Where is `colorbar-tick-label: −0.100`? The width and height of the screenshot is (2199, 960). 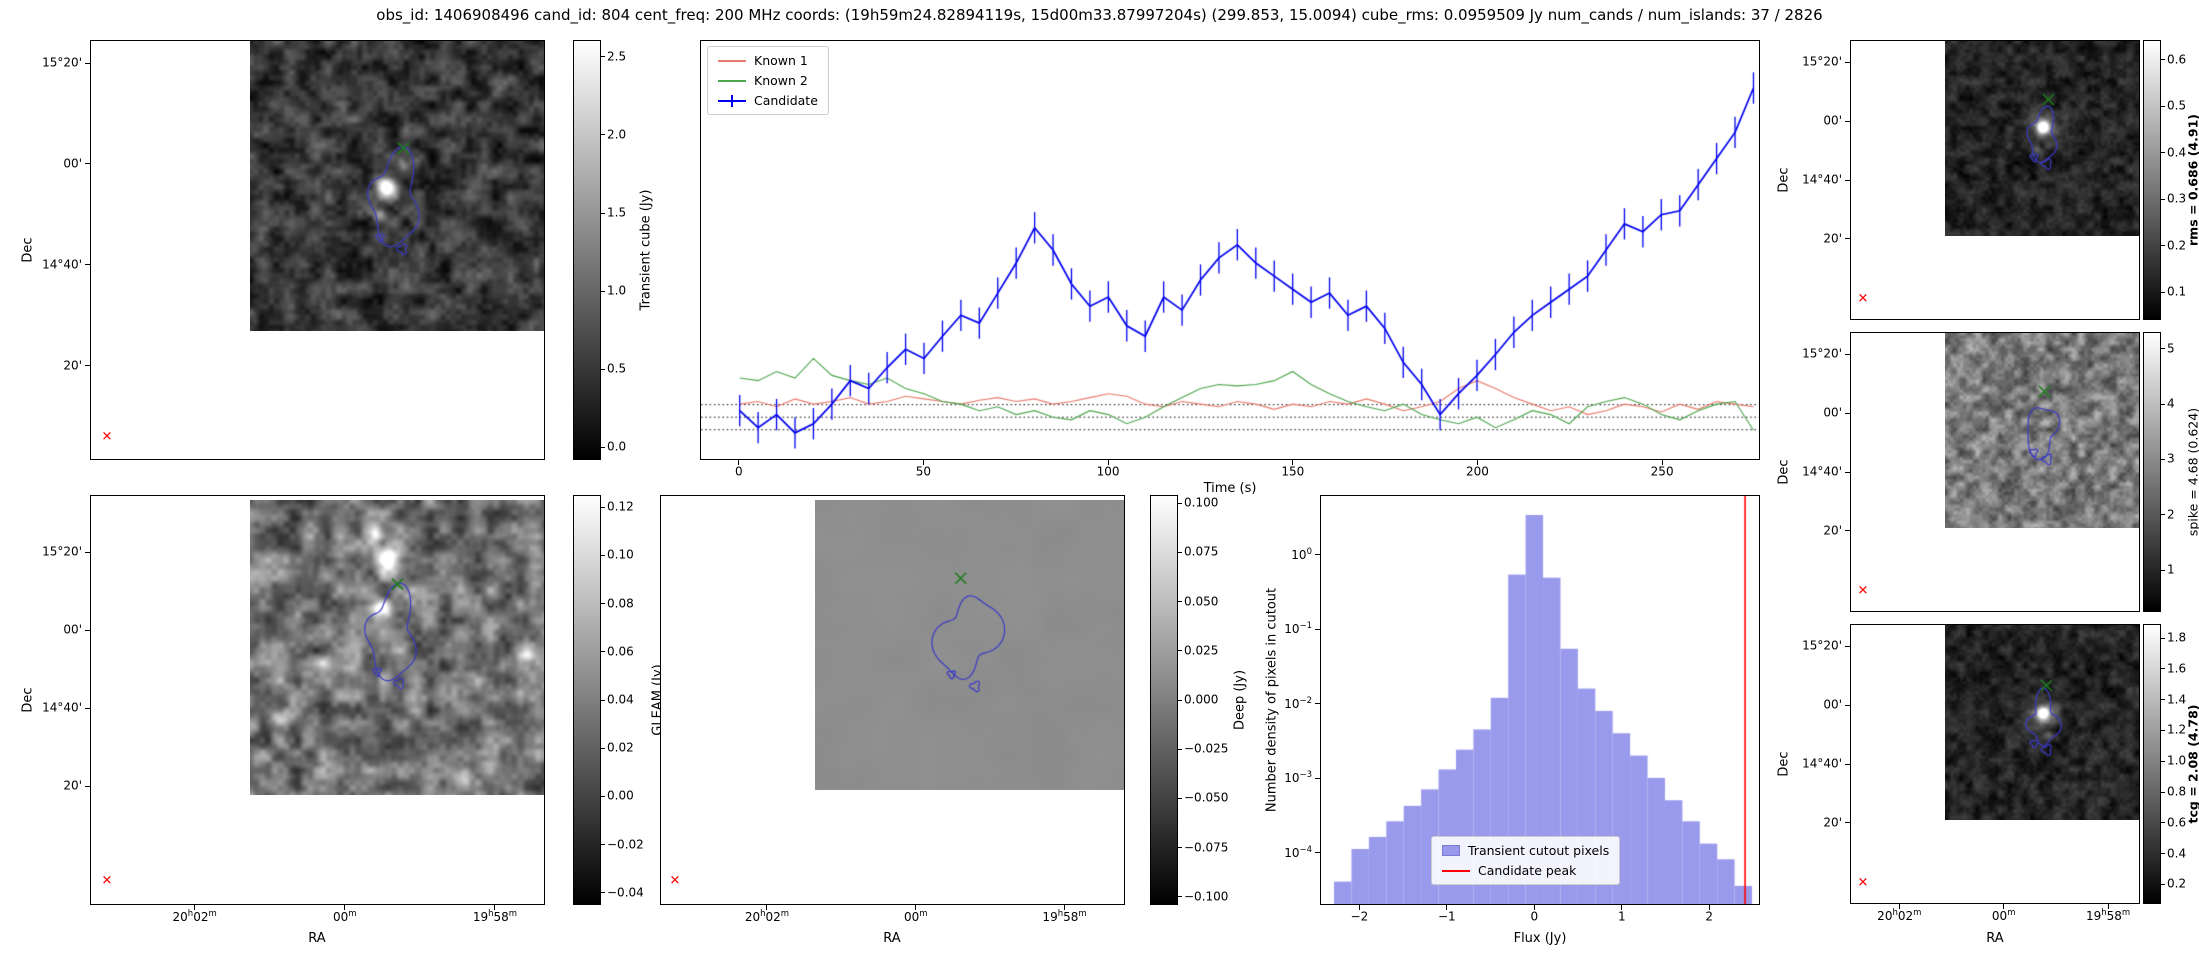 colorbar-tick-label: −0.100 is located at coordinates (1206, 896).